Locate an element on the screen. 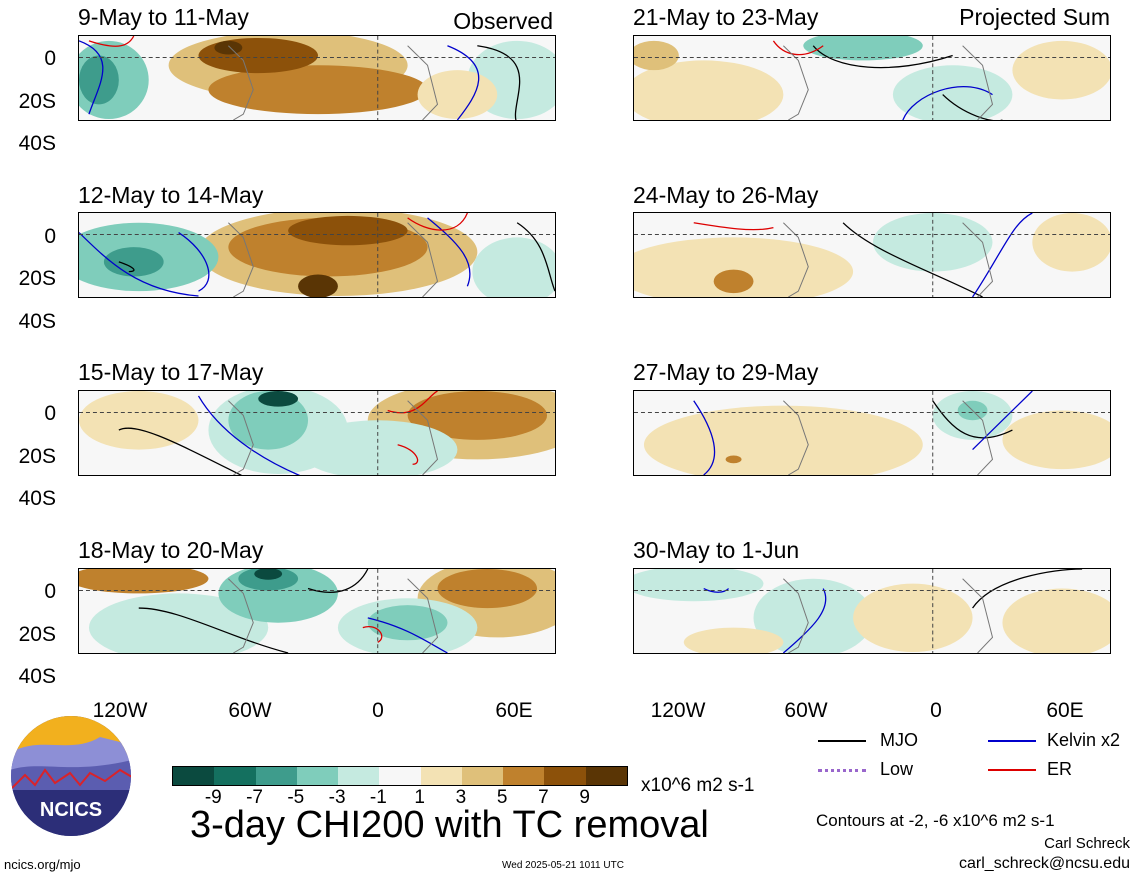 The height and width of the screenshot is (879, 1135). legend-kelvin-label: Kelvin x2 is located at coordinates (1084, 740).